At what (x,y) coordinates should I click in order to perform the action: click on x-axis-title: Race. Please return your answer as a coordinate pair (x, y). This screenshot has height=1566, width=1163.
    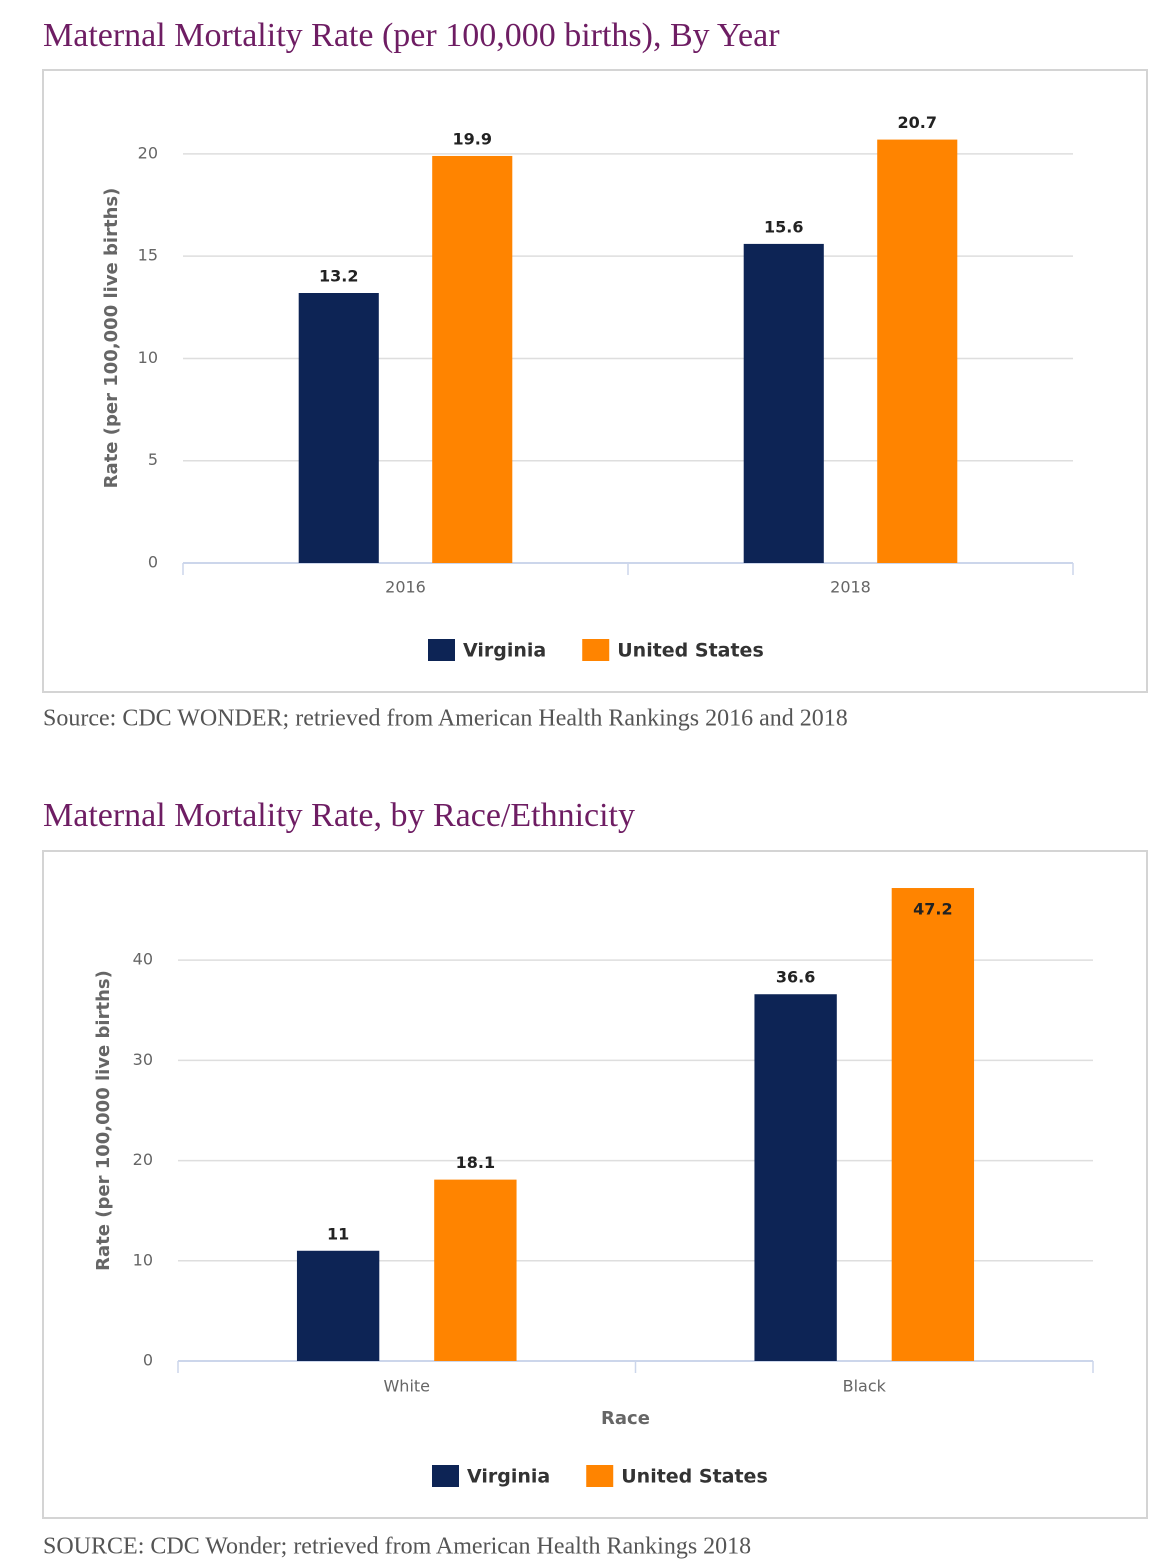
    Looking at the image, I should click on (625, 1418).